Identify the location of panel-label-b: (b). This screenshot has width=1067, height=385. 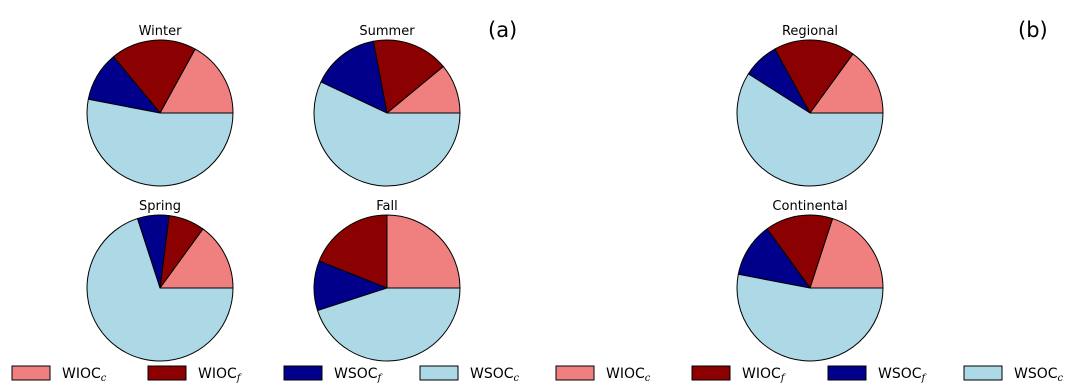
(1033, 30).